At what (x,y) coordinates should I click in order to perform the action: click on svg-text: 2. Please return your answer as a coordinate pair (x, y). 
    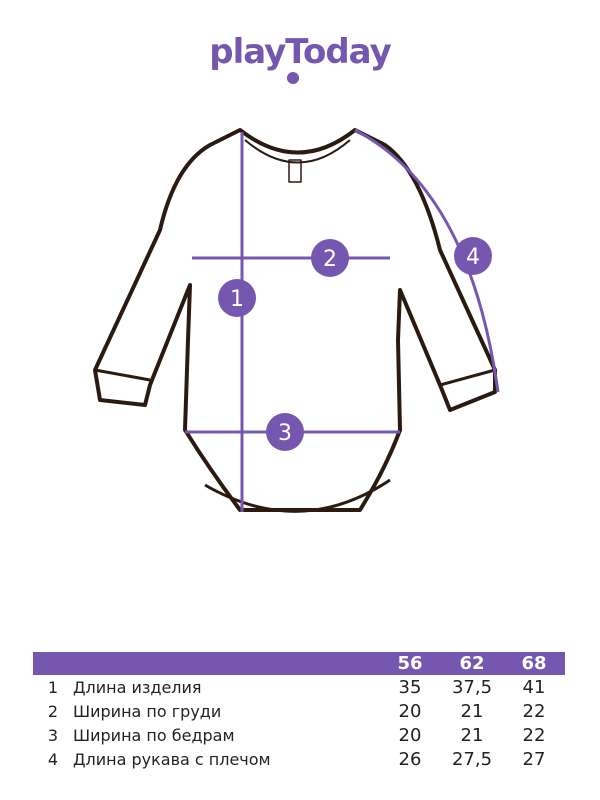
    Looking at the image, I should click on (330, 259).